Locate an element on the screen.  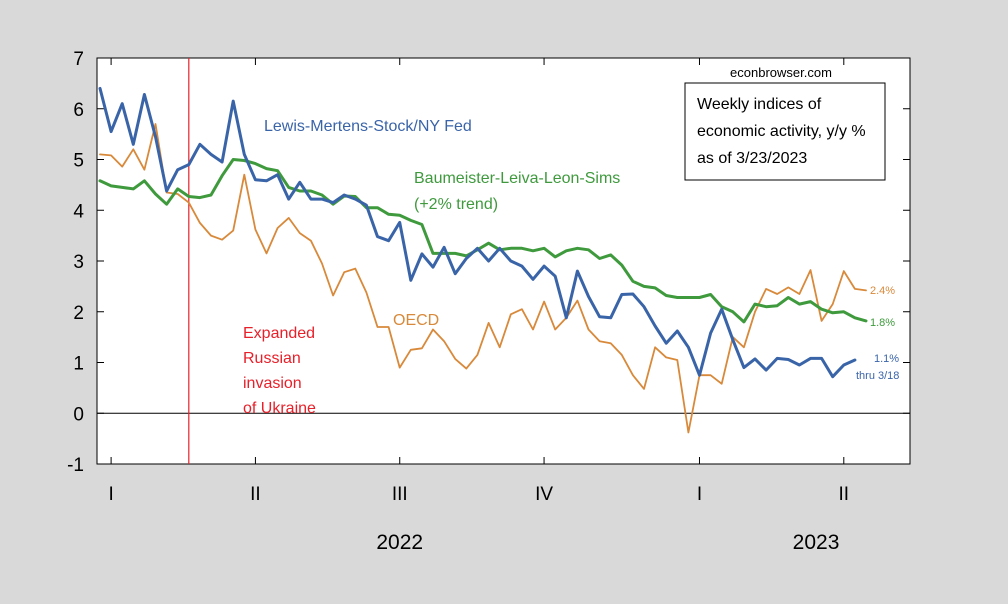
y-tick-label: -1 is located at coordinates (75, 465).